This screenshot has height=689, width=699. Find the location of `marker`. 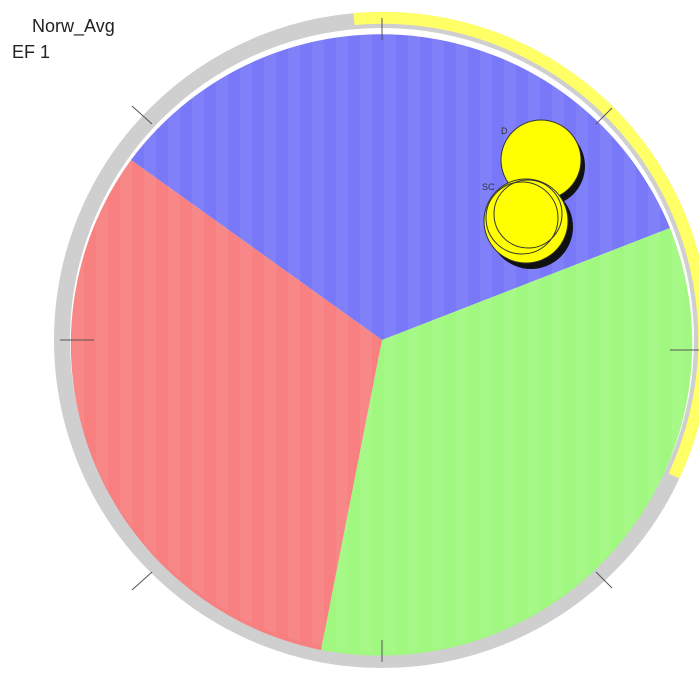

marker is located at coordinates (526, 221).